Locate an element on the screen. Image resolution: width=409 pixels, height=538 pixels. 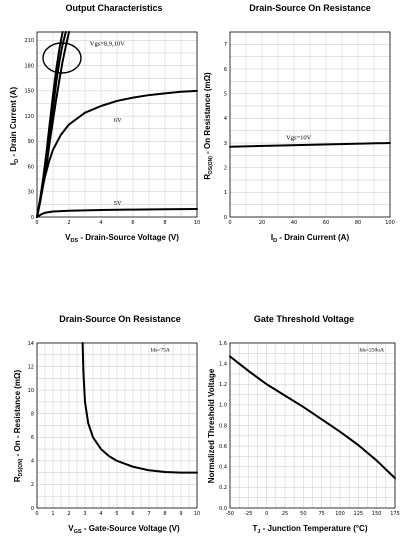
chart1-annotation: 6V is located at coordinates (118, 120).